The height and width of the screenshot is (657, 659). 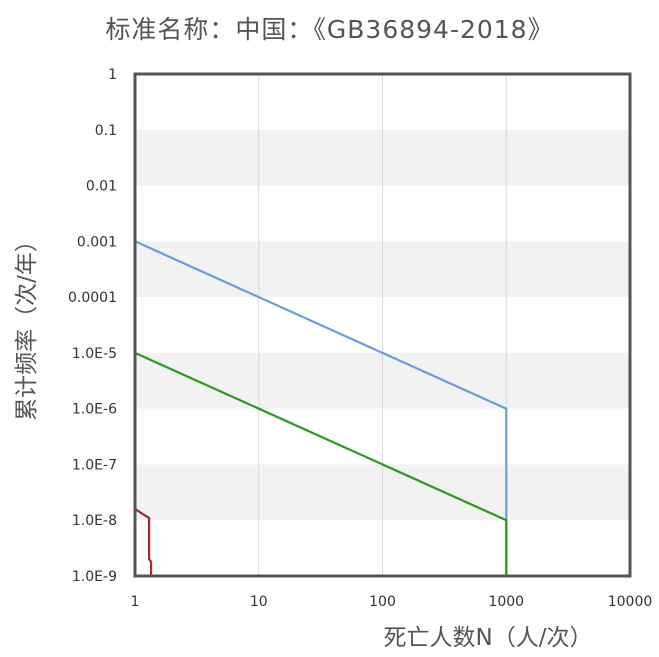 I want to click on x-tick-label: 10000, so click(x=630, y=602).